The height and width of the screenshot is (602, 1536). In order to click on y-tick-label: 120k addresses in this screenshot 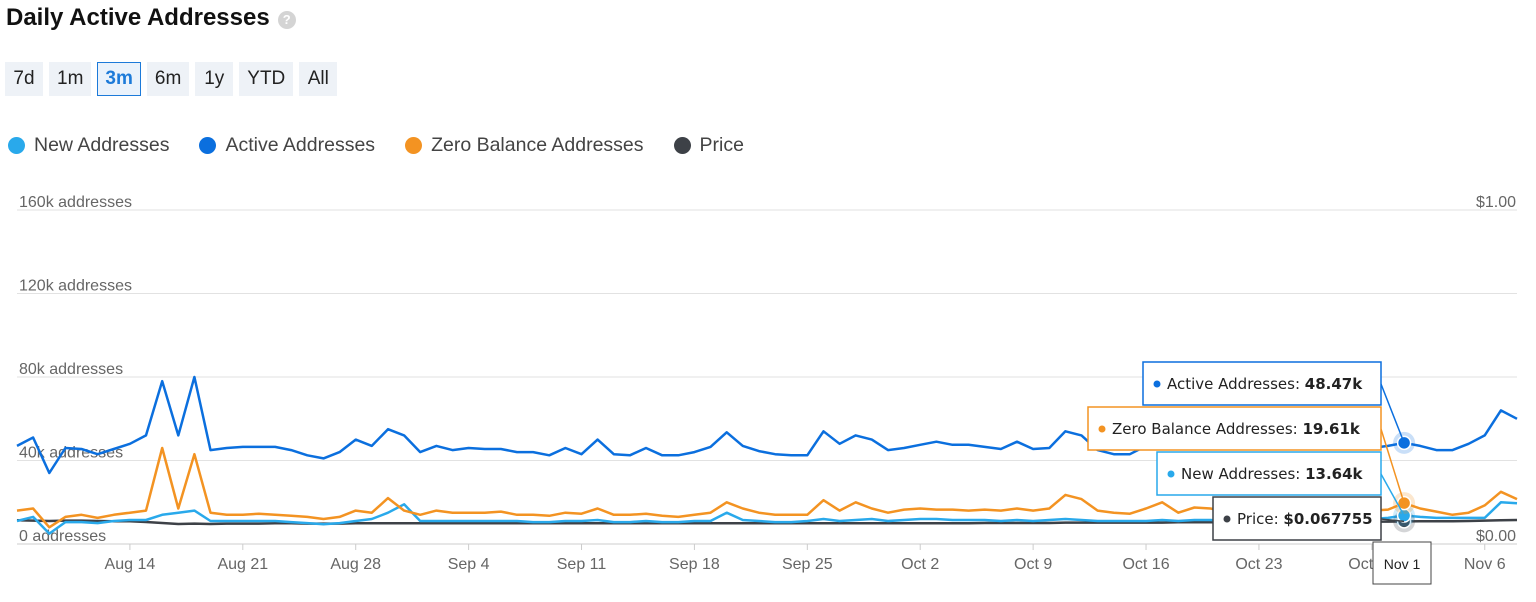, I will do `click(75, 286)`.